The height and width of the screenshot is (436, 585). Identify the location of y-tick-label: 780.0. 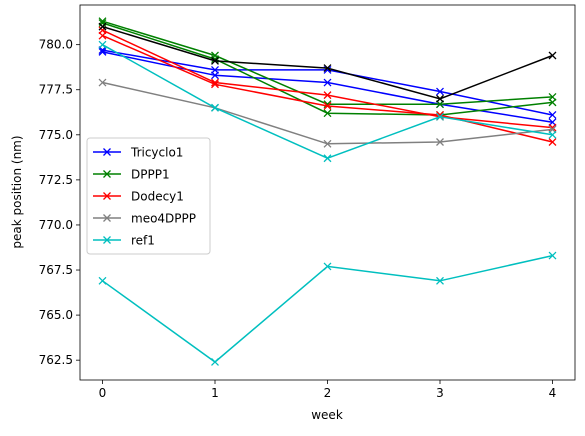
(56, 45).